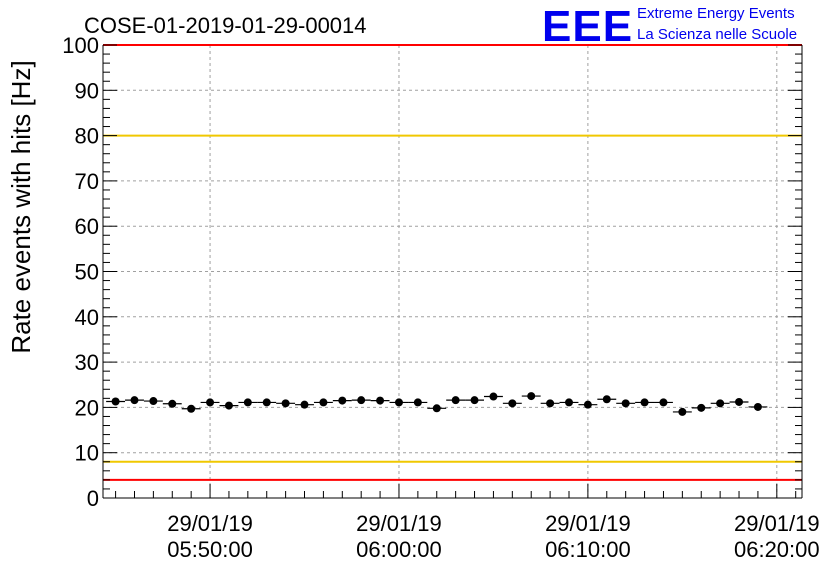  Describe the element at coordinates (87, 181) in the screenshot. I see `y-tick-label: 70` at that location.